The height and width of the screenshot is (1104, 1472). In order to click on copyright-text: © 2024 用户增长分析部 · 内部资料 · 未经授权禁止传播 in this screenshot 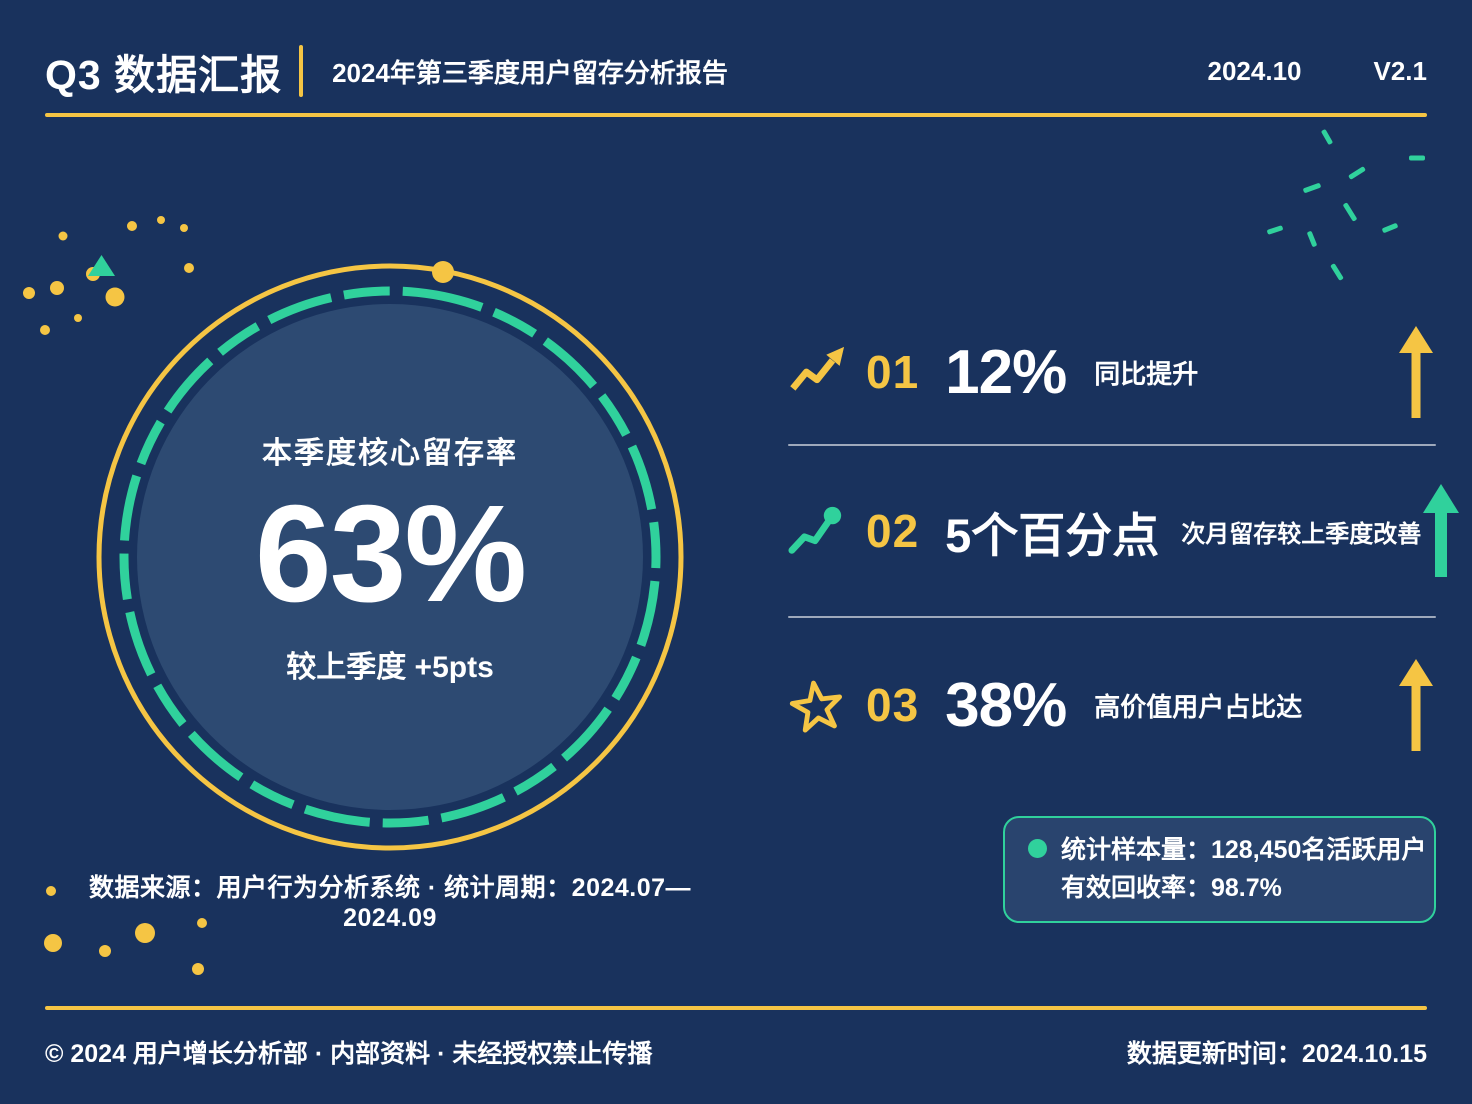, I will do `click(349, 1054)`.